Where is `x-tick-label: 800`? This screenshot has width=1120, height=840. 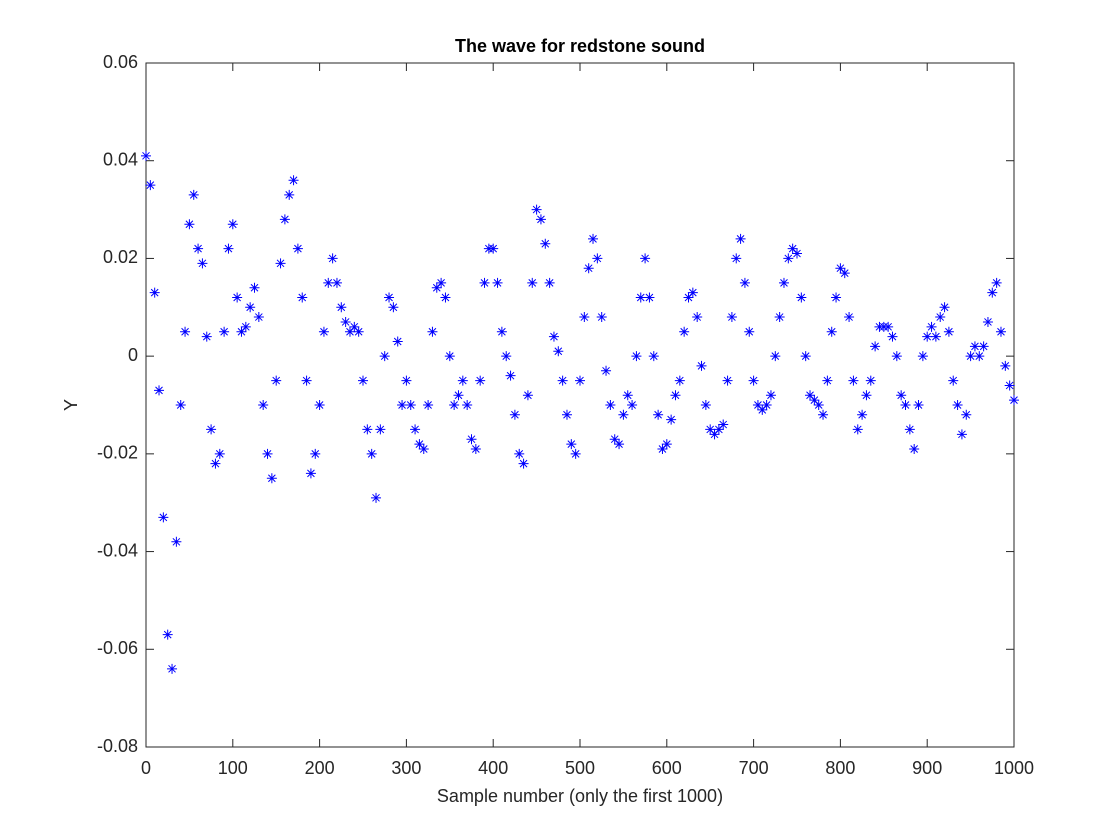 x-tick-label: 800 is located at coordinates (840, 768).